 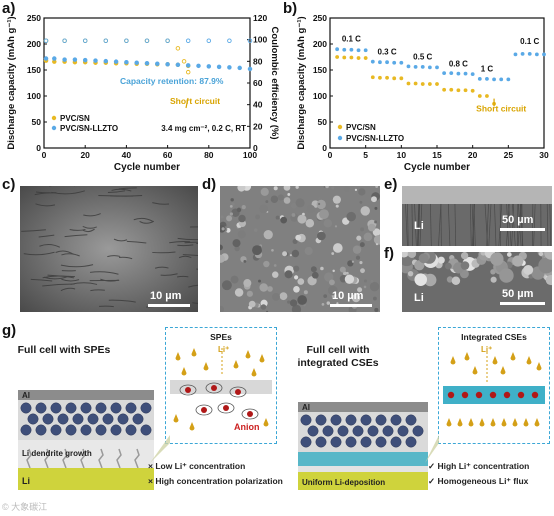 I want to click on right-bullet-2: ✓ Homogeneous Li⁺ flux, so click(x=478, y=481).